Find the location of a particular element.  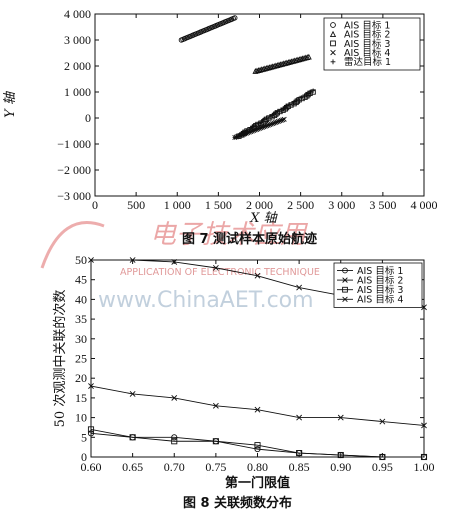

chart-2-point-s2-1-b is located at coordinates (132, 260).